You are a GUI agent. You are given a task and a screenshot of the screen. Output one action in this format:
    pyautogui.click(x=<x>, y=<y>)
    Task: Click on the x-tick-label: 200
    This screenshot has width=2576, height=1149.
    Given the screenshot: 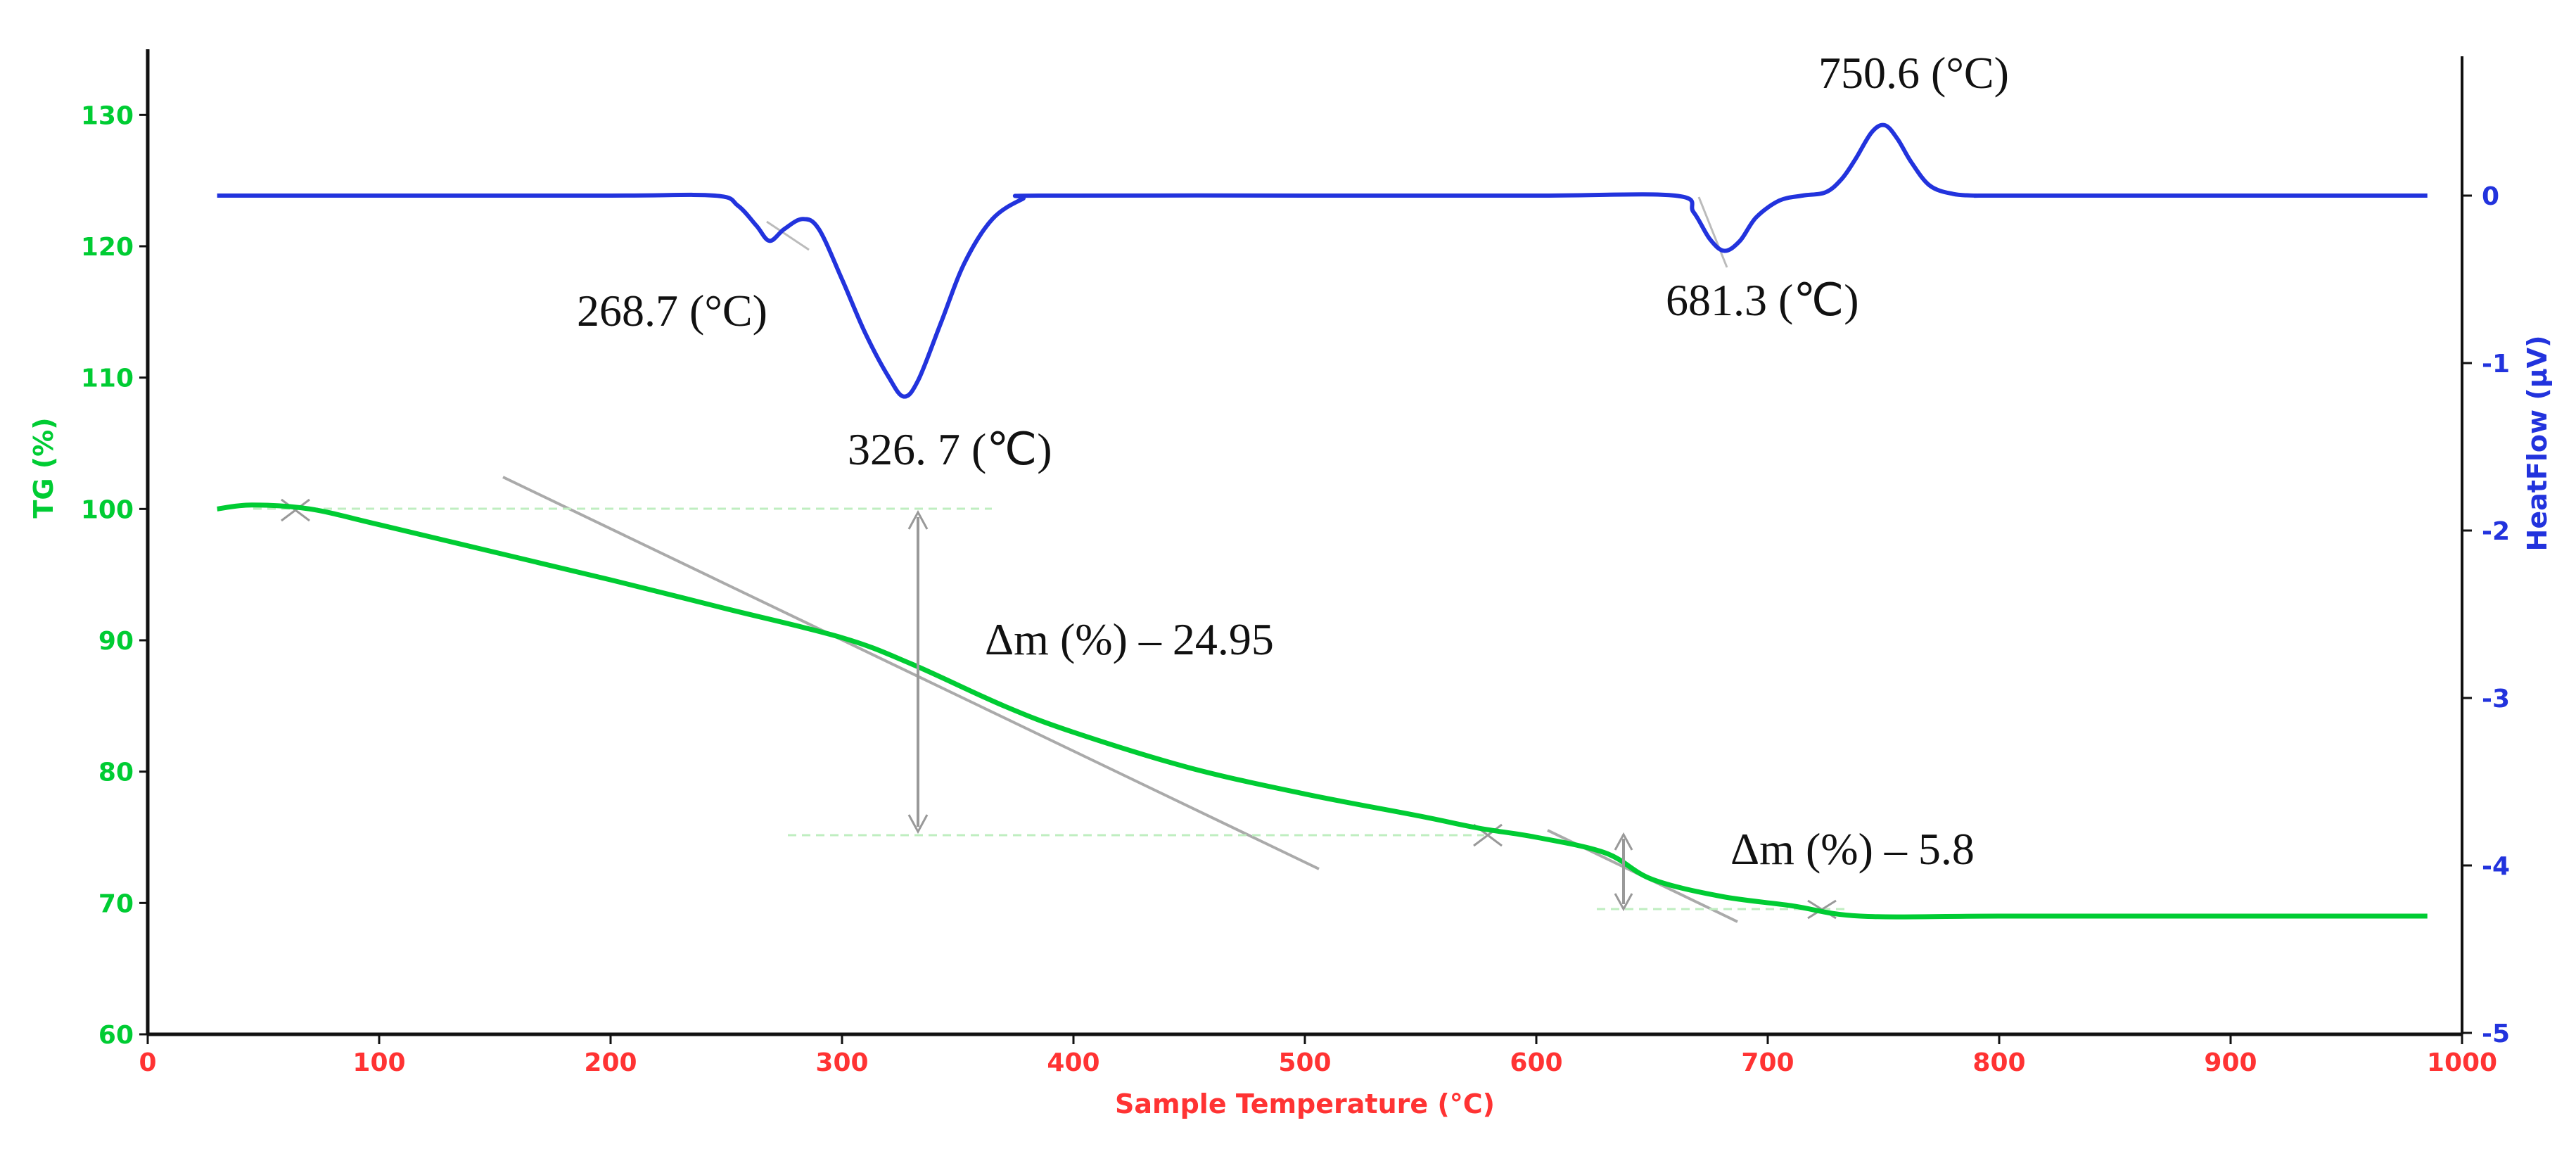 What is the action you would take?
    pyautogui.click(x=610, y=1062)
    